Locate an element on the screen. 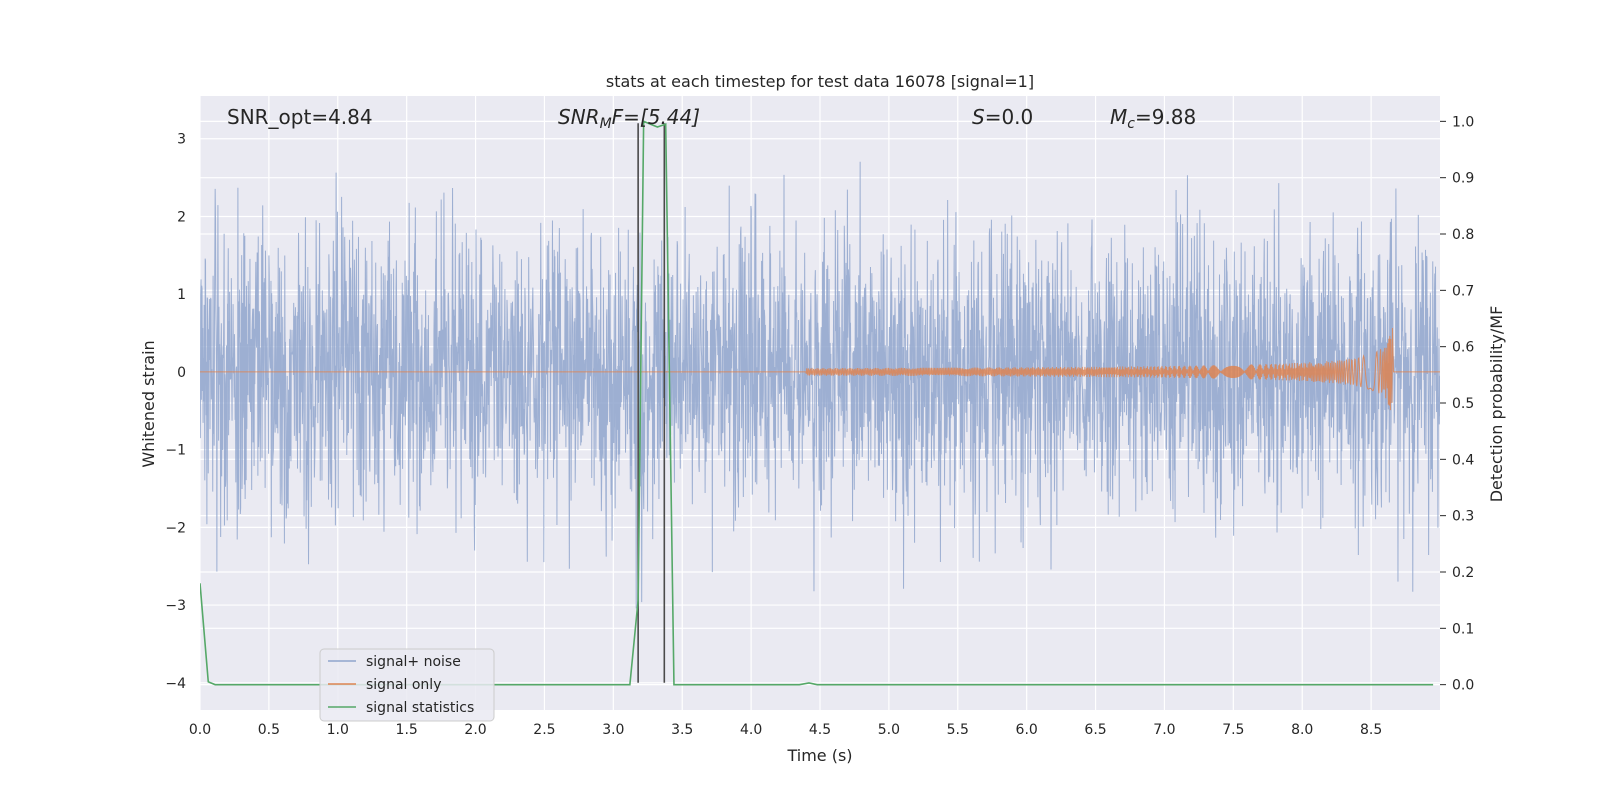  x-tick-label: 8.0 is located at coordinates (1302, 730).